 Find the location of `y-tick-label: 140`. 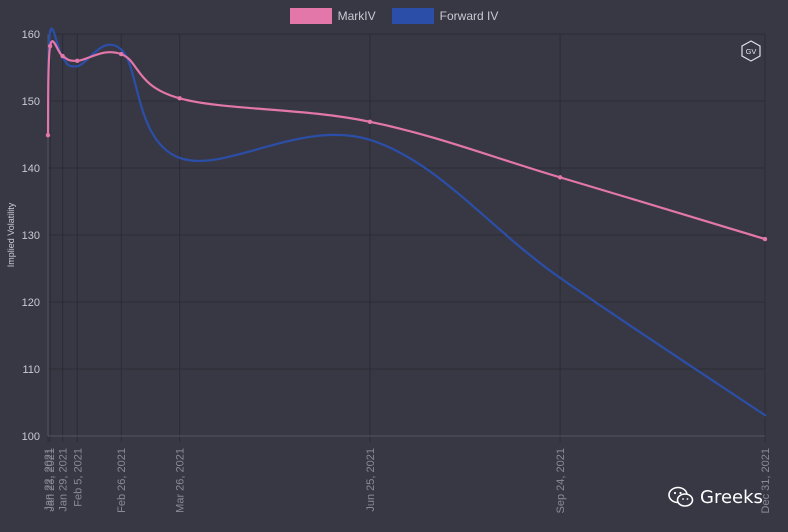

y-tick-label: 140 is located at coordinates (31, 169).